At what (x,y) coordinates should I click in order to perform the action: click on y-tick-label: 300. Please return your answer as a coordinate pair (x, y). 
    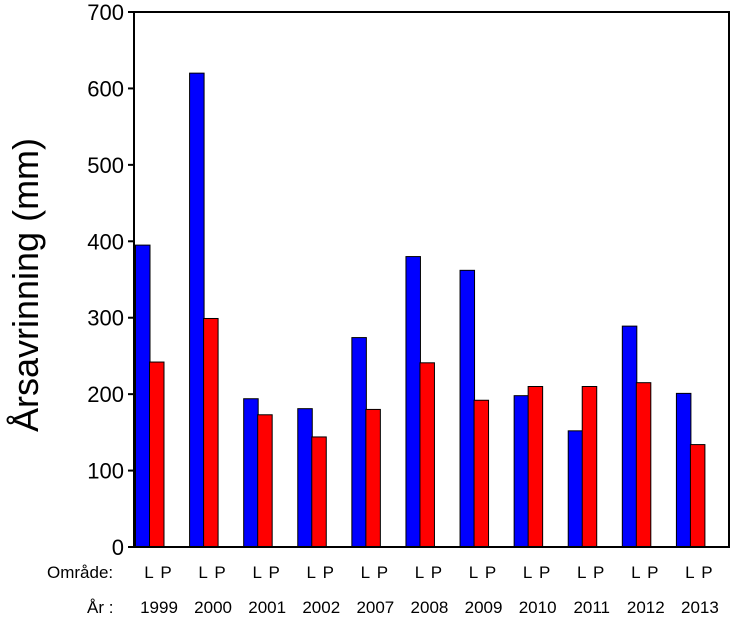
    Looking at the image, I should click on (105, 318).